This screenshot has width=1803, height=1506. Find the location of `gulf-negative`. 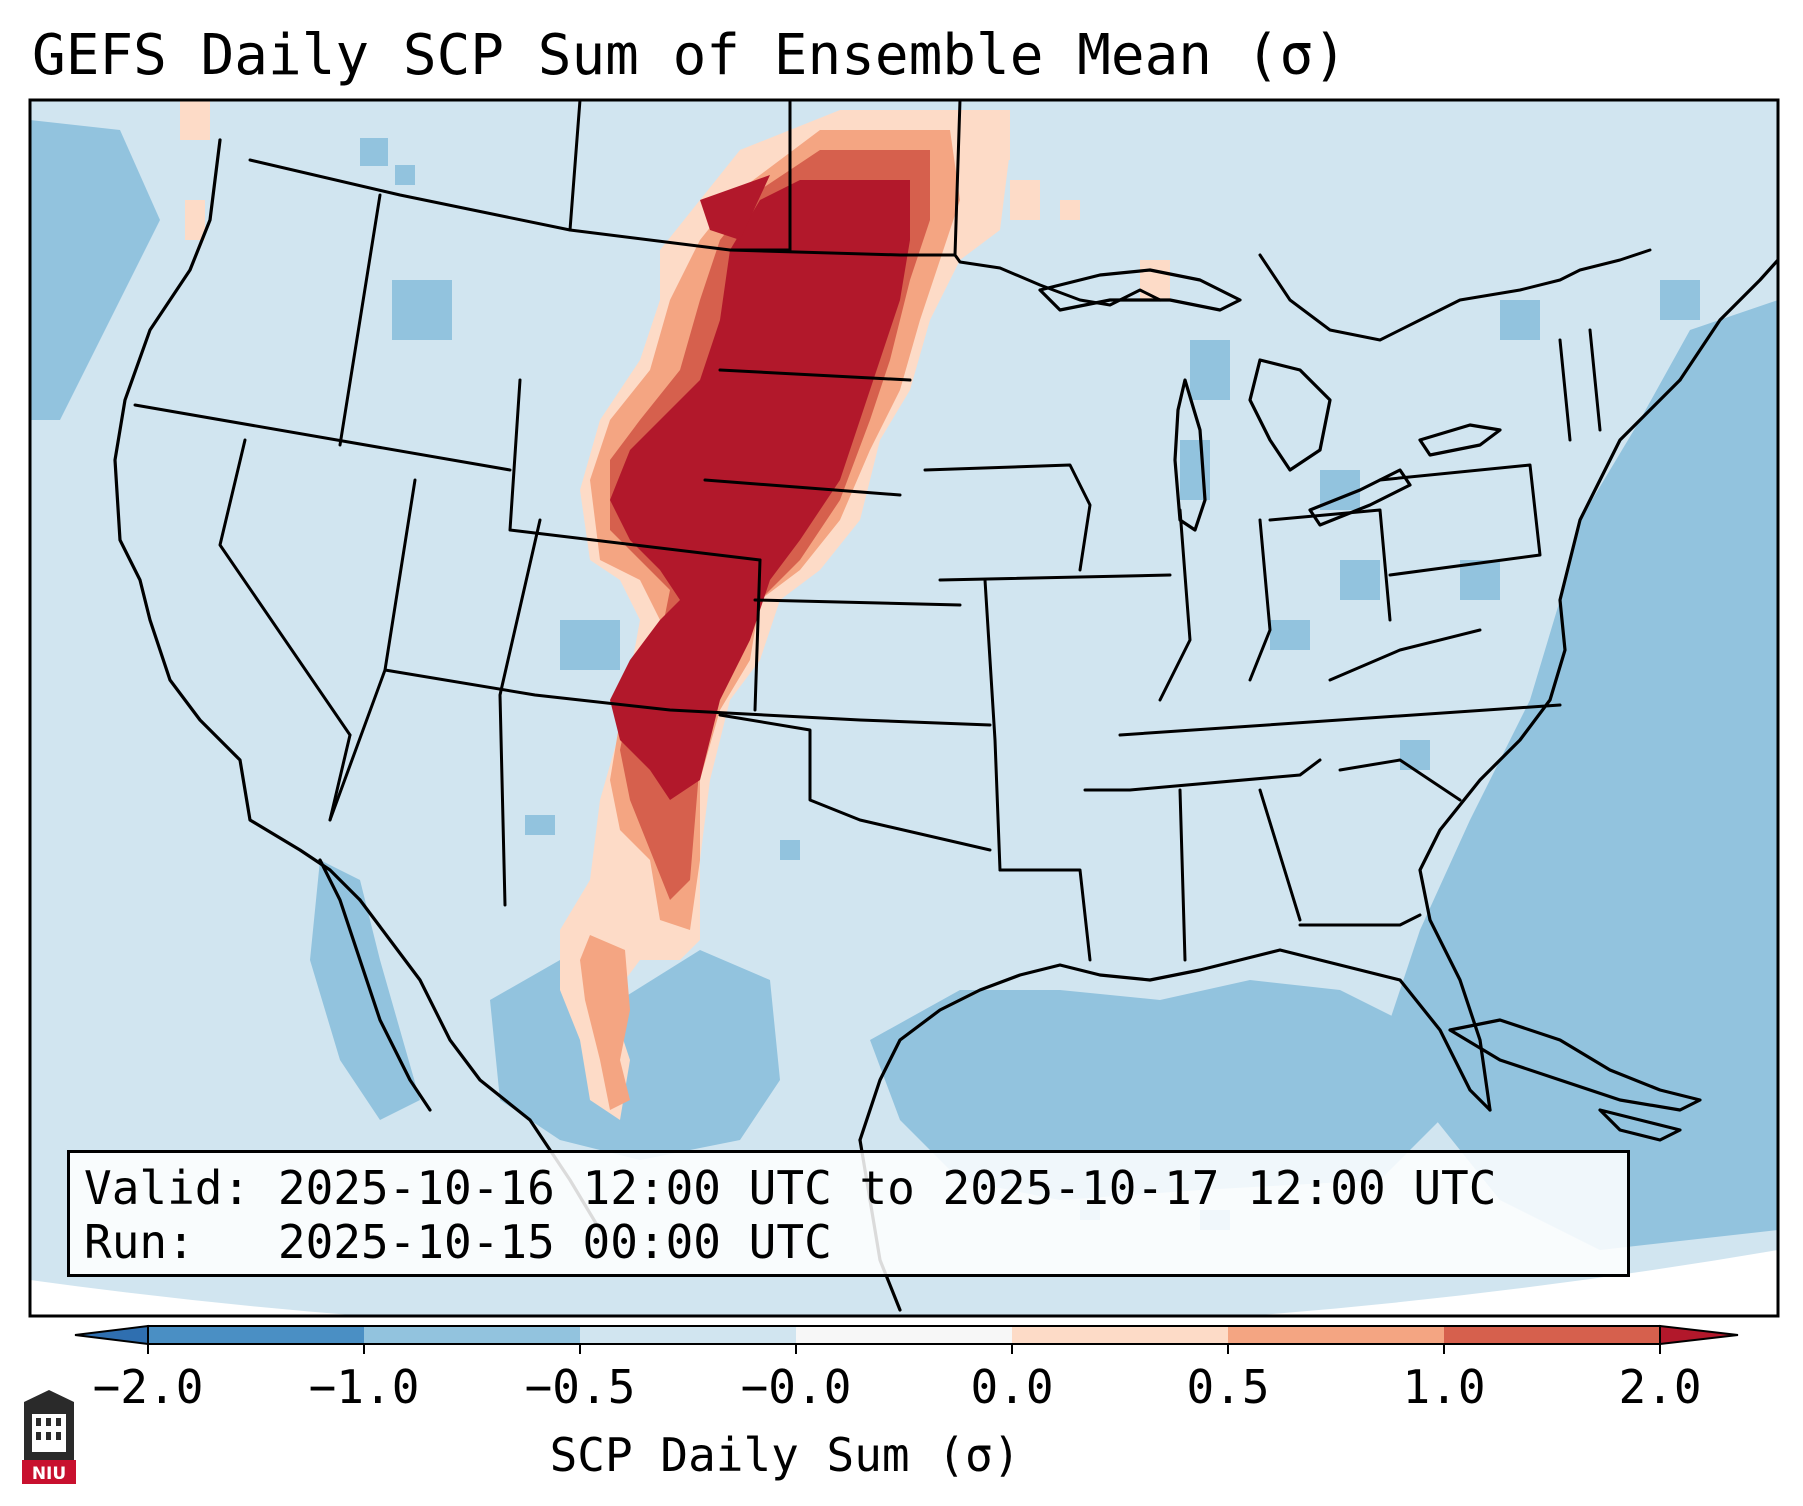

gulf-negative is located at coordinates (1155, 1090).